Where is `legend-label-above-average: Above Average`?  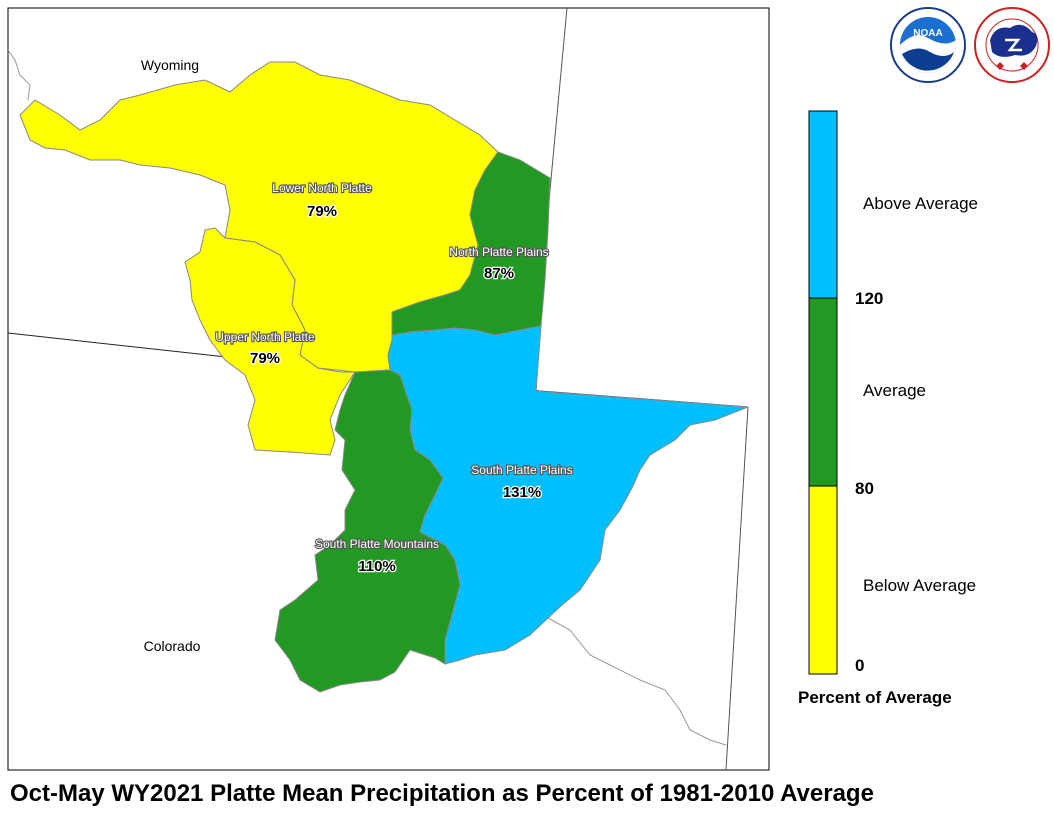
legend-label-above-average: Above Average is located at coordinates (920, 203).